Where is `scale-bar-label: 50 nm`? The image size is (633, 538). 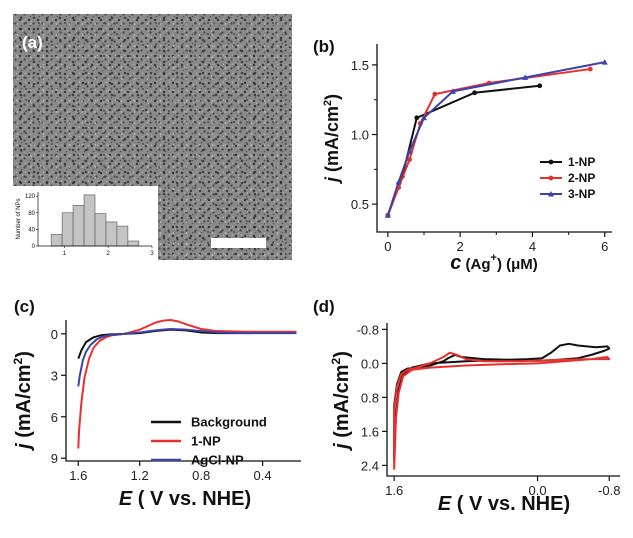
scale-bar-label: 50 nm is located at coordinates (236, 270).